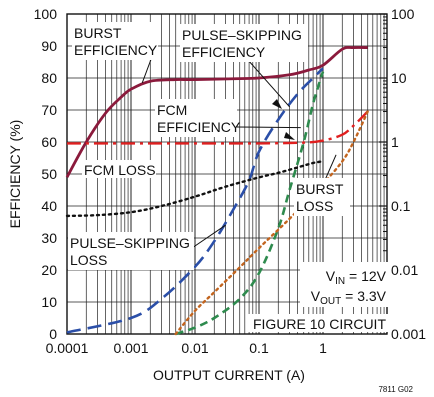  I want to click on x-tick-label: 0.0001, so click(67, 348).